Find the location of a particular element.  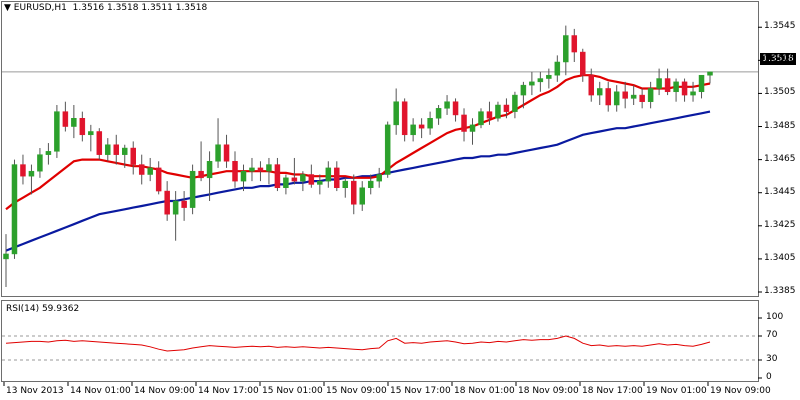

ohlc-values: 1.3516 1.3518 1.3511 1.3518 is located at coordinates (140, 8).